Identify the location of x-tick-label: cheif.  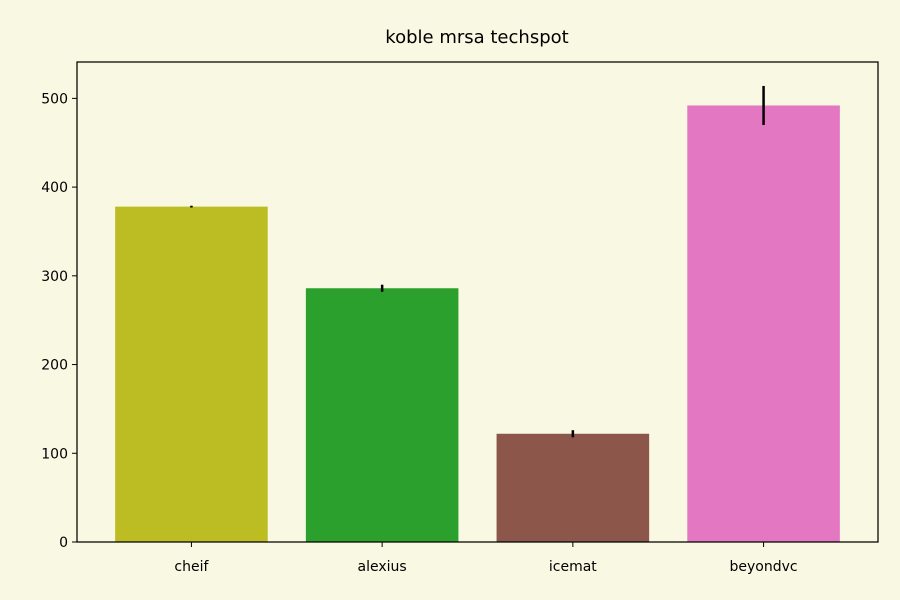
(191, 567).